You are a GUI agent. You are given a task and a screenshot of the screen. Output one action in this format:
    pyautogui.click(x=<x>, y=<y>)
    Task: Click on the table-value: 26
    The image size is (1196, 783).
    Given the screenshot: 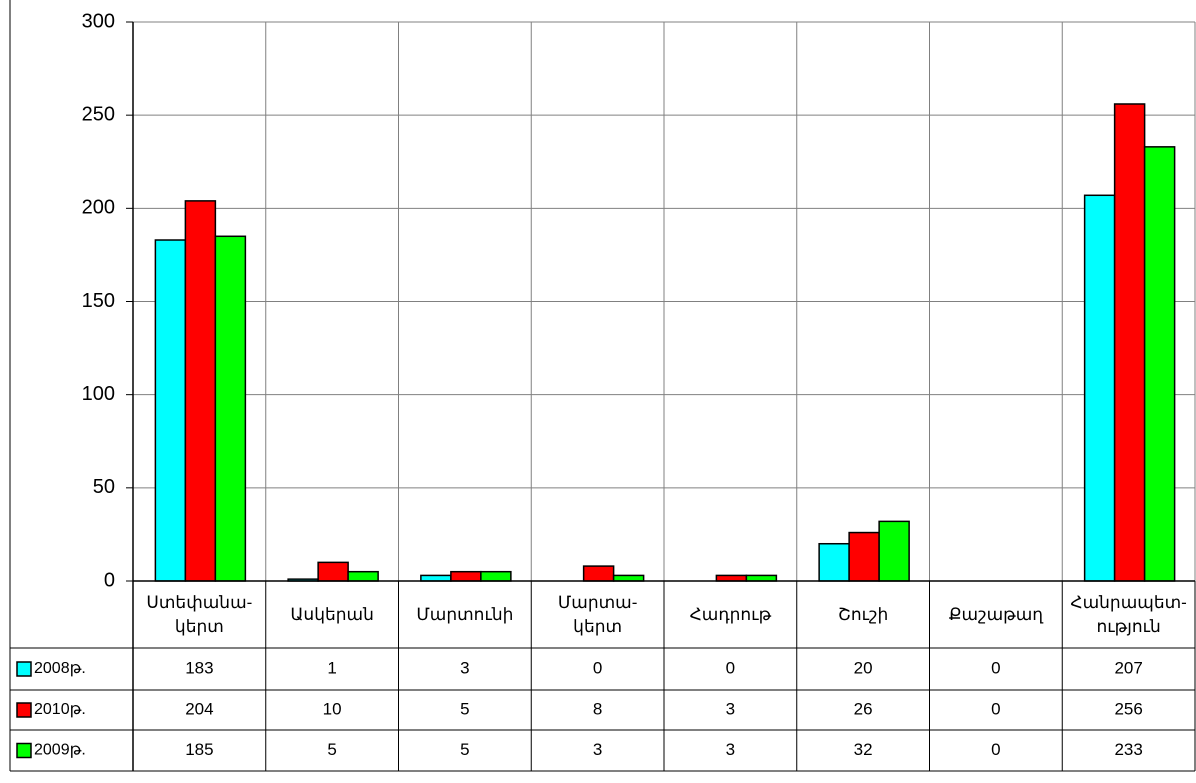 What is the action you would take?
    pyautogui.click(x=863, y=708)
    